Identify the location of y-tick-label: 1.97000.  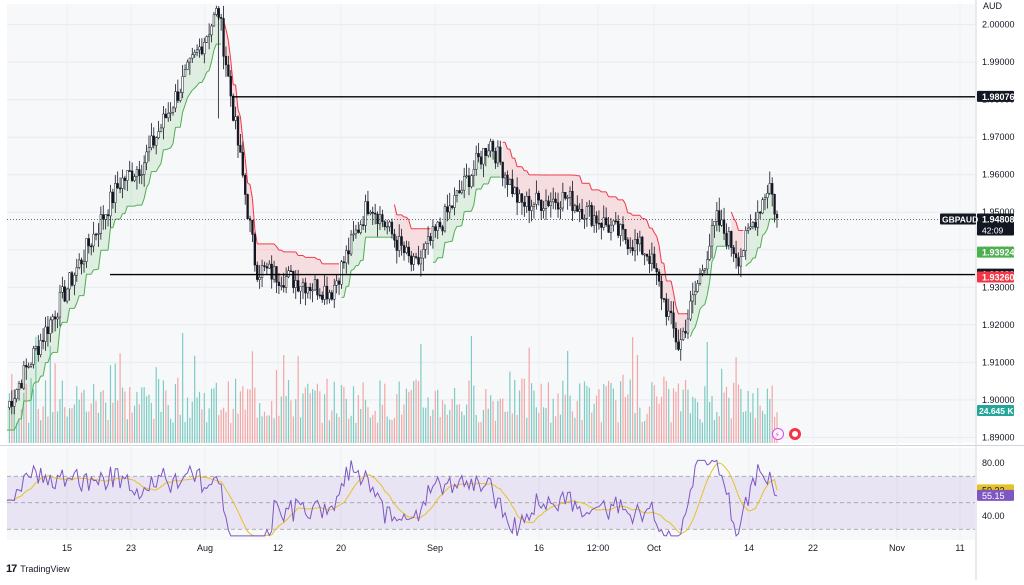
(998, 137).